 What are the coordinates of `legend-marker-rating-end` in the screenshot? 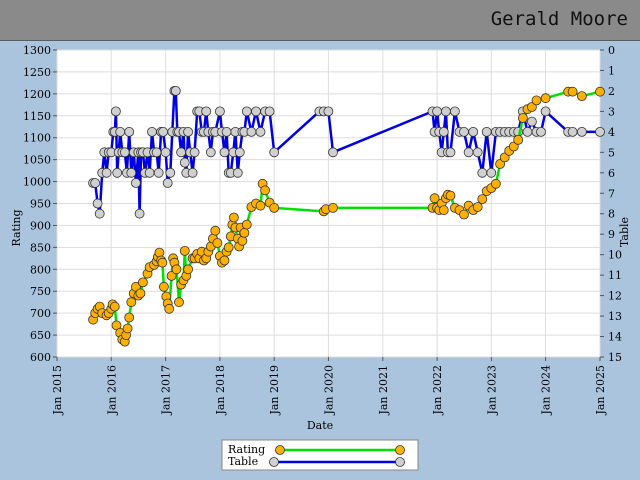 It's located at (400, 450).